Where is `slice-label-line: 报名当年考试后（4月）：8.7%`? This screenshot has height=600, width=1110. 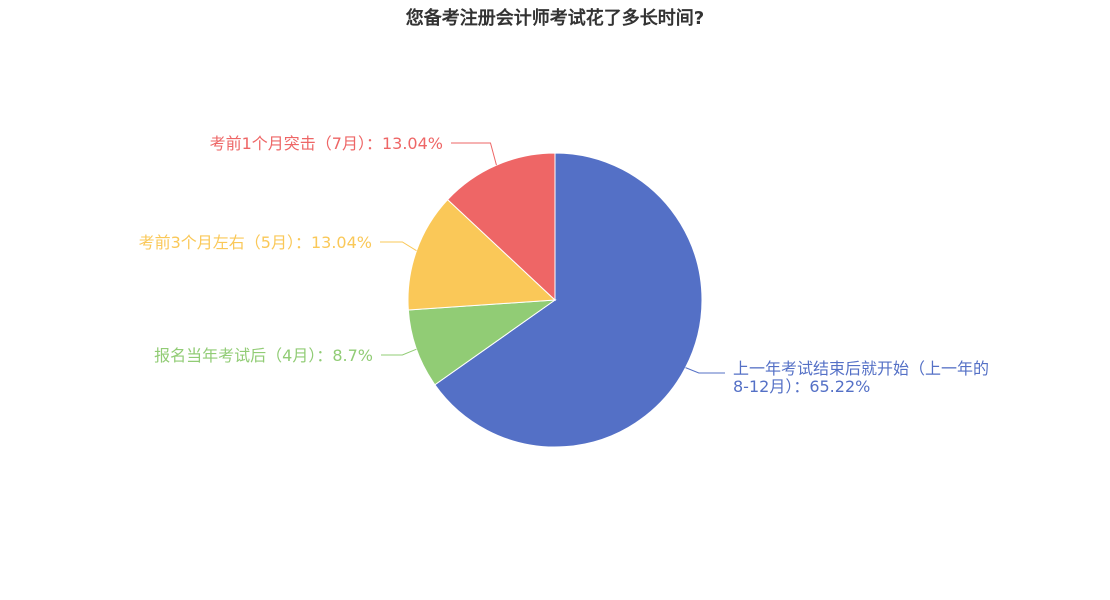
slice-label-line: 报名当年考试后（4月）：8.7% is located at coordinates (263, 355).